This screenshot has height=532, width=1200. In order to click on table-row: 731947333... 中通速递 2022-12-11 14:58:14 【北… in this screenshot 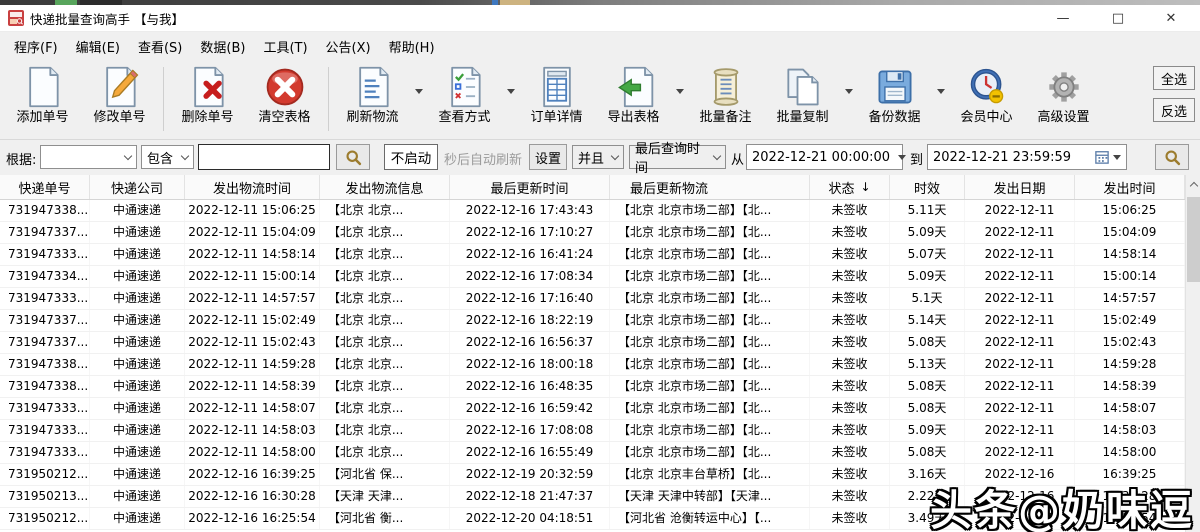, I will do `click(592, 255)`.